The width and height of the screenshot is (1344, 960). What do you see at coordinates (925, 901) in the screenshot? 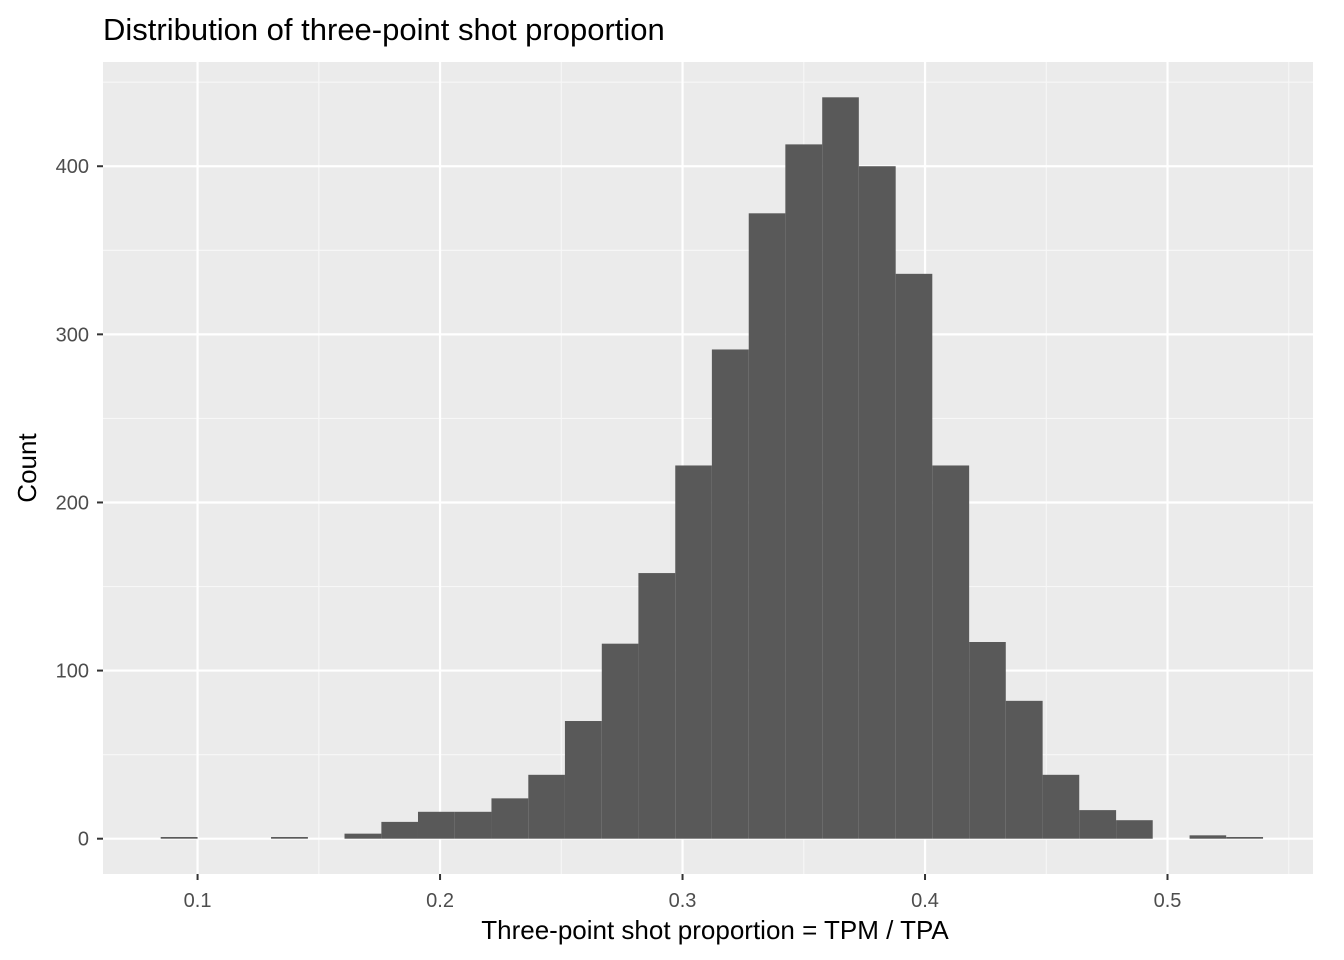
I see `x-tick-label: 0.4` at bounding box center [925, 901].